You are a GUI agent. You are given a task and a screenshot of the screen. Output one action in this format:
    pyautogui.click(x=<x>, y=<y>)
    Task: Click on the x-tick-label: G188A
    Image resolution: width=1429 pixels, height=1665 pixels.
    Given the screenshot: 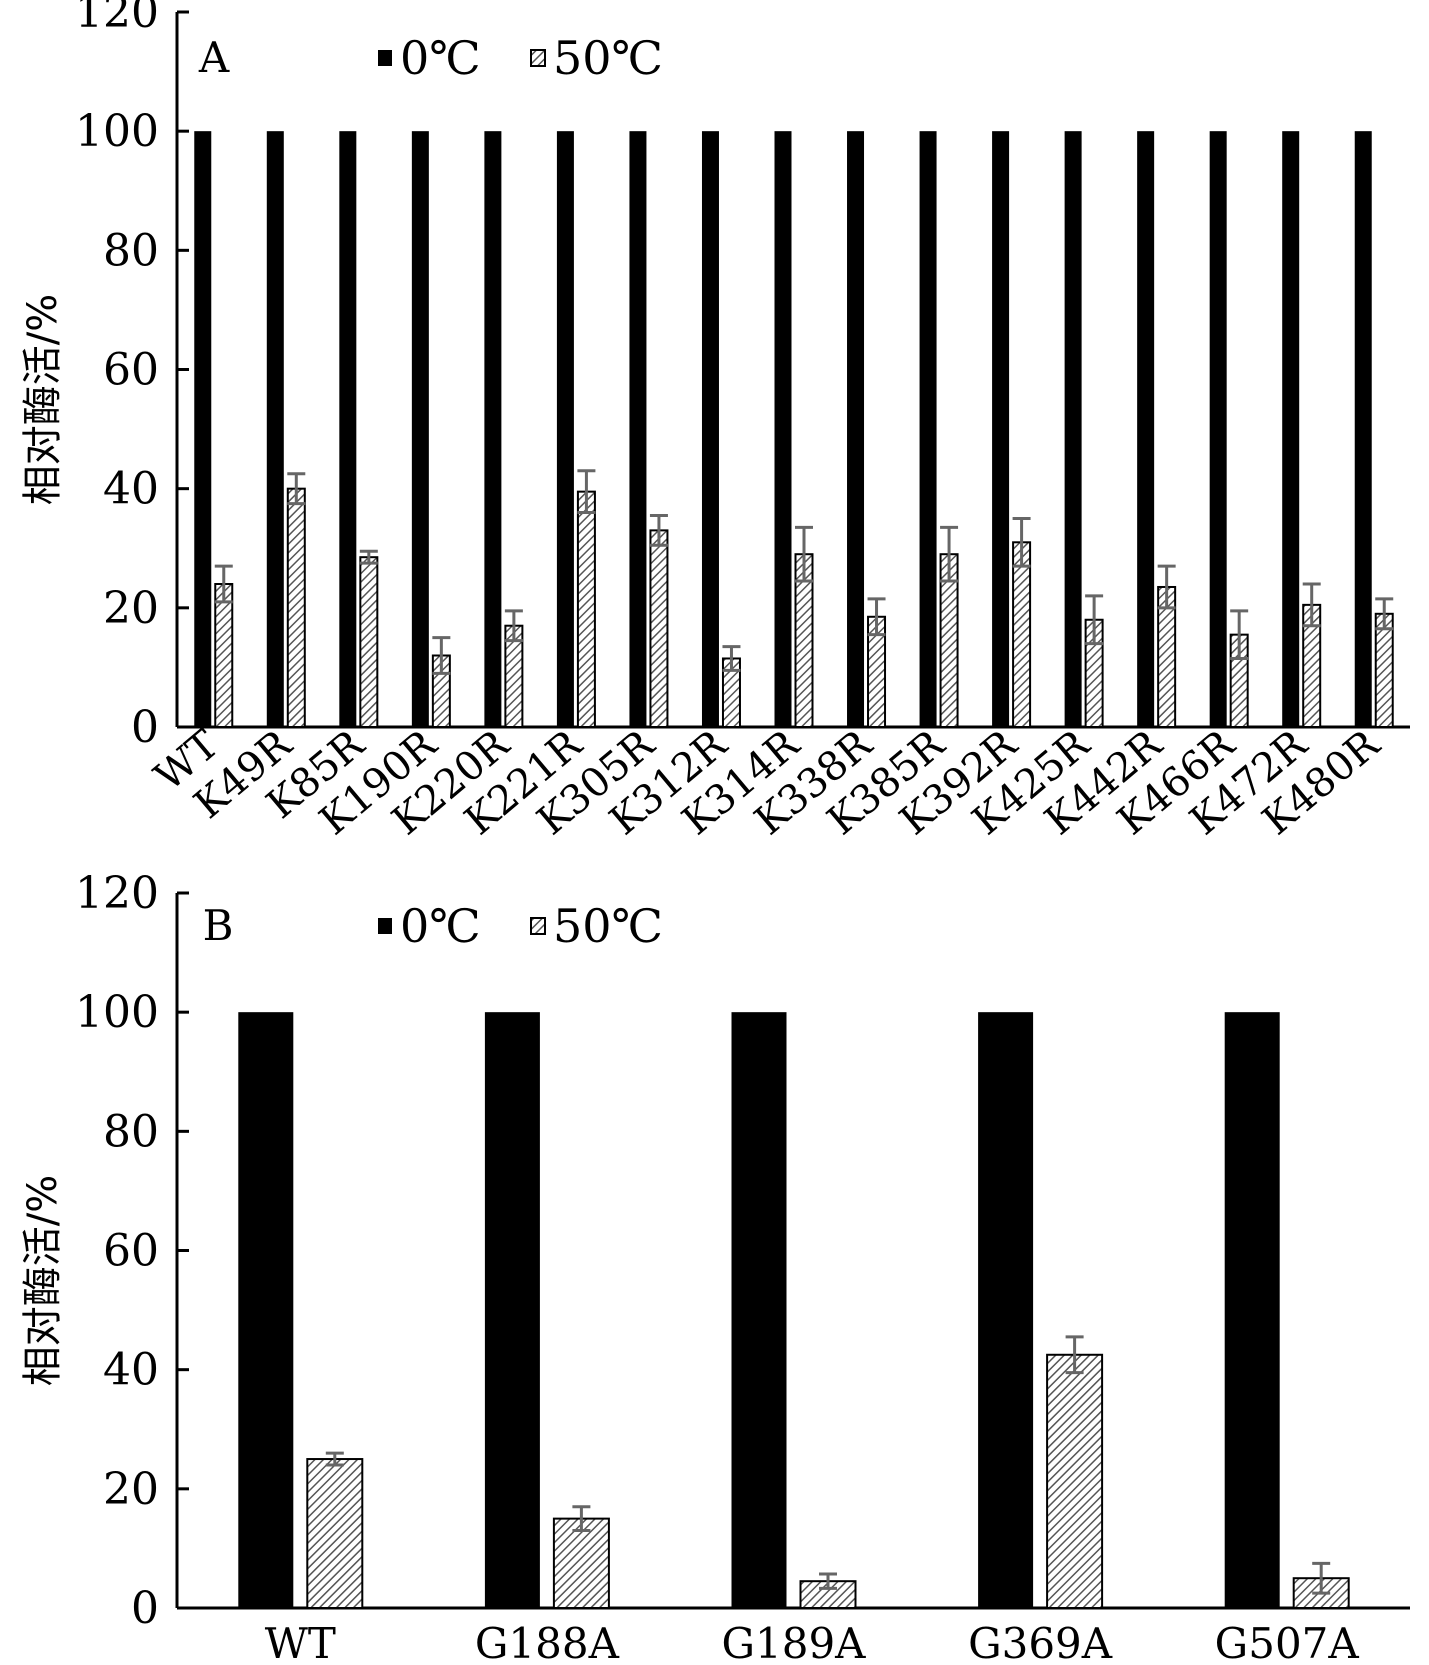 What is the action you would take?
    pyautogui.click(x=547, y=1642)
    